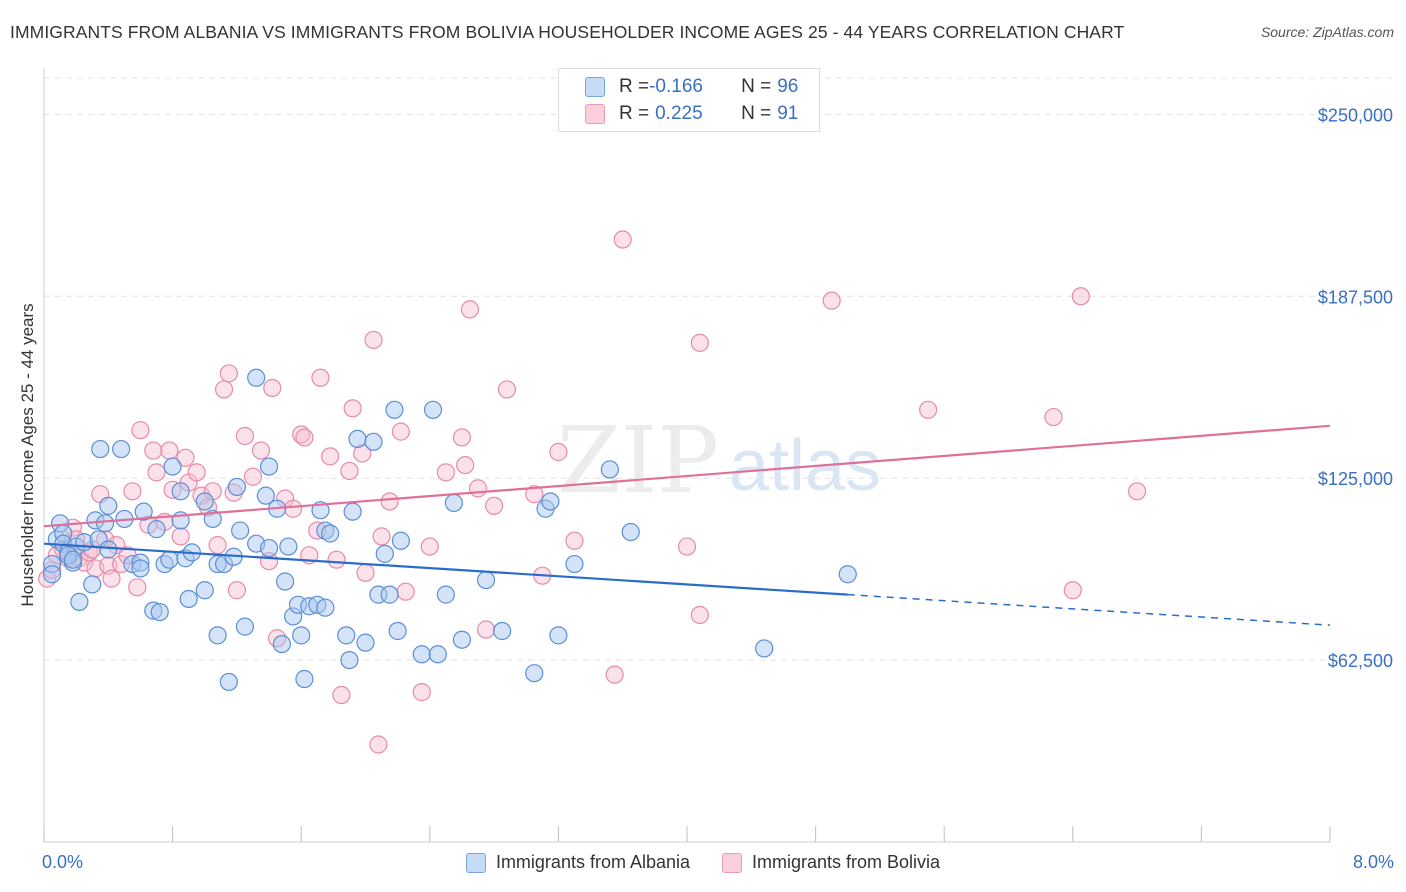 Image resolution: width=1406 pixels, height=892 pixels. I want to click on bolivia-n-label: N =, so click(756, 113).